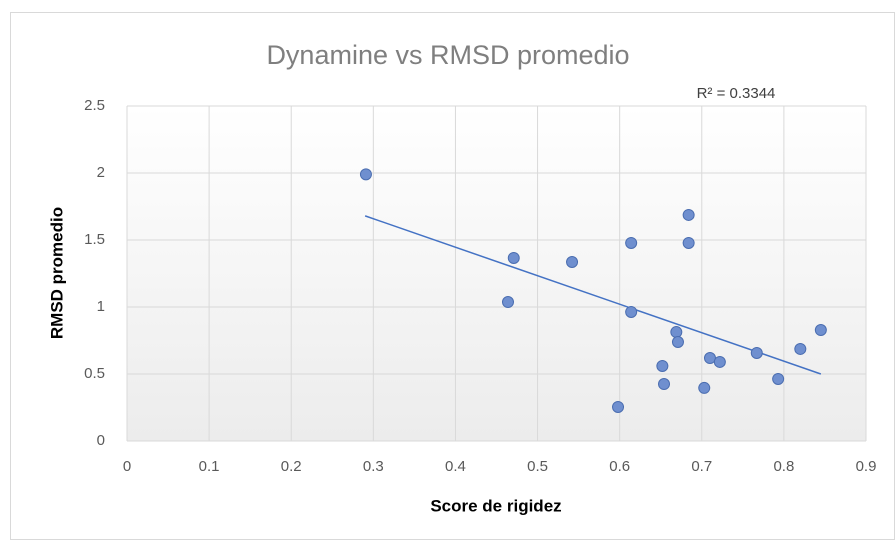 The width and height of the screenshot is (895, 542). What do you see at coordinates (94, 373) in the screenshot?
I see `y-tick-label: 0.5` at bounding box center [94, 373].